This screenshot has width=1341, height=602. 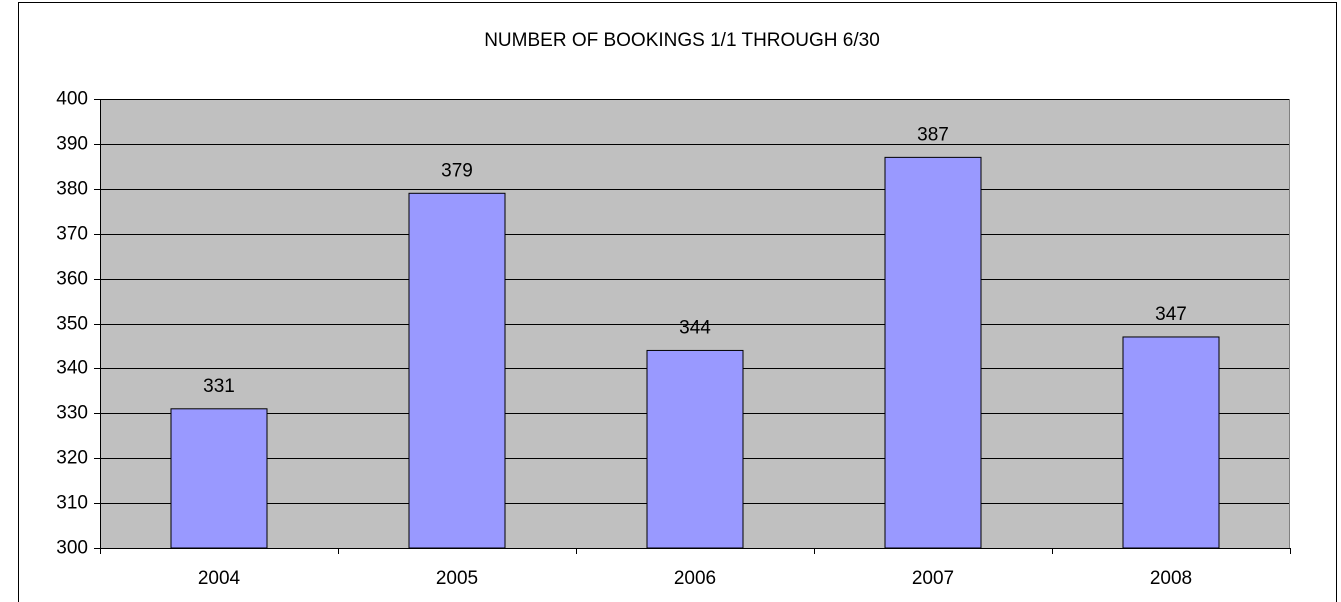 What do you see at coordinates (72, 234) in the screenshot?
I see `y-tick-label: 370` at bounding box center [72, 234].